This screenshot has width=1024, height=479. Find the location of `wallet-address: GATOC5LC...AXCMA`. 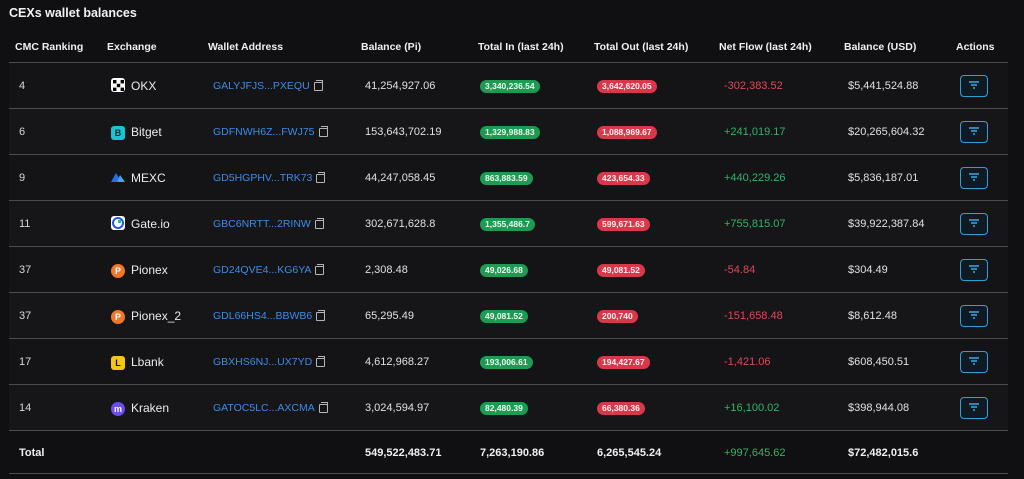

wallet-address: GATOC5LC...AXCMA is located at coordinates (270, 408).